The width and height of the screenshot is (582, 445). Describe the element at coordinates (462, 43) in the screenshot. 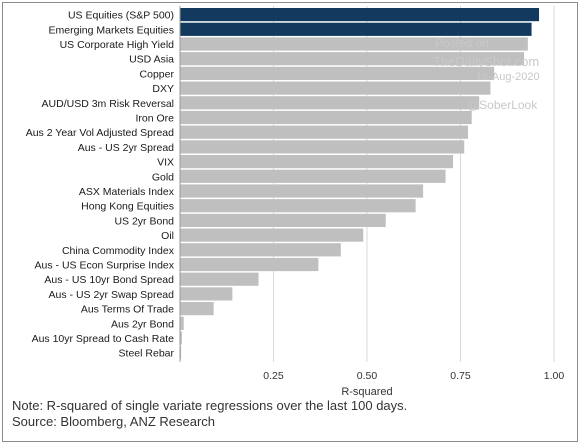

I see `watermark-posted-on: Posted on` at that location.